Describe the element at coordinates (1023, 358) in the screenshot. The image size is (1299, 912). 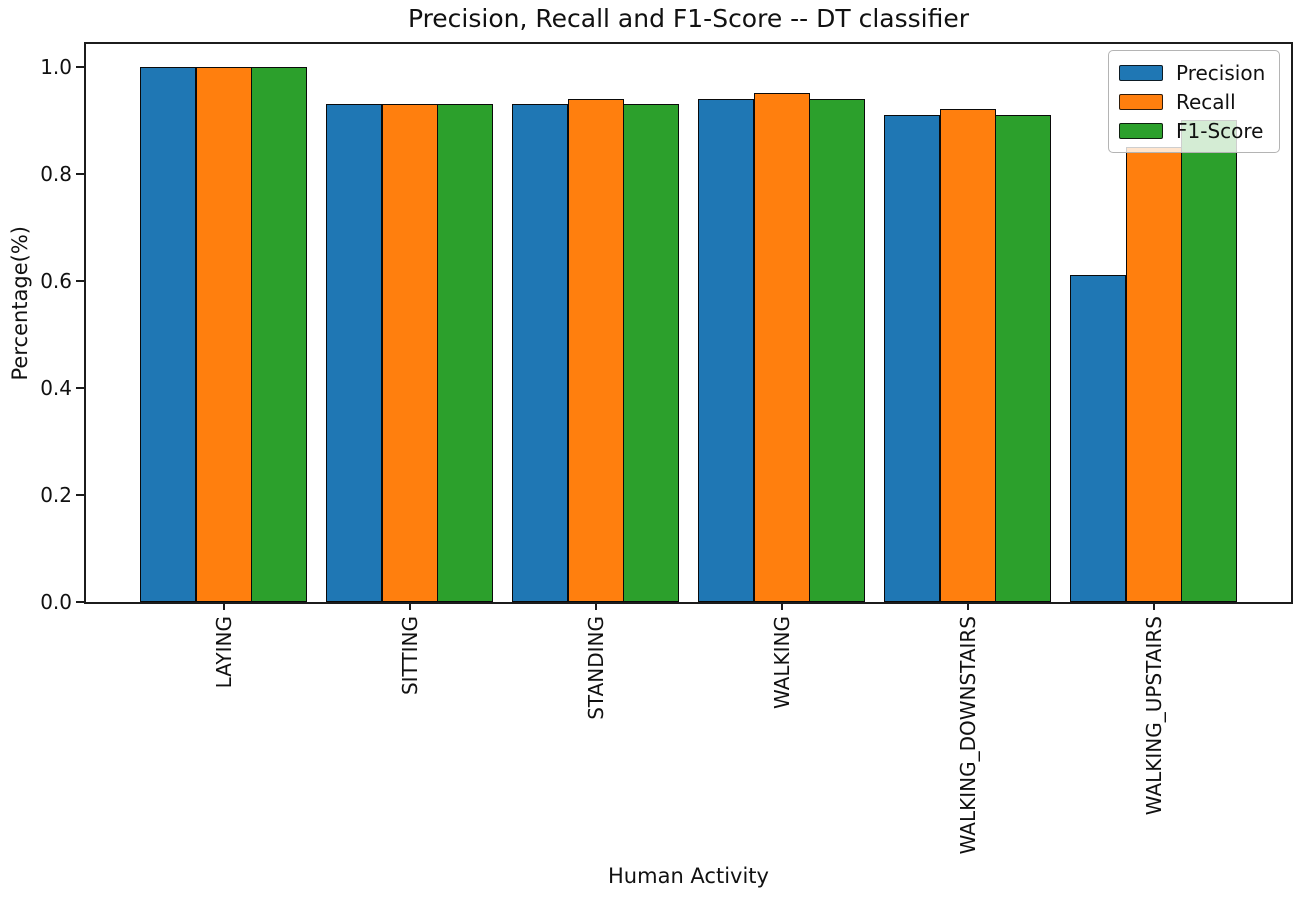
I see `bar-walking-downstairs-f1-score` at that location.